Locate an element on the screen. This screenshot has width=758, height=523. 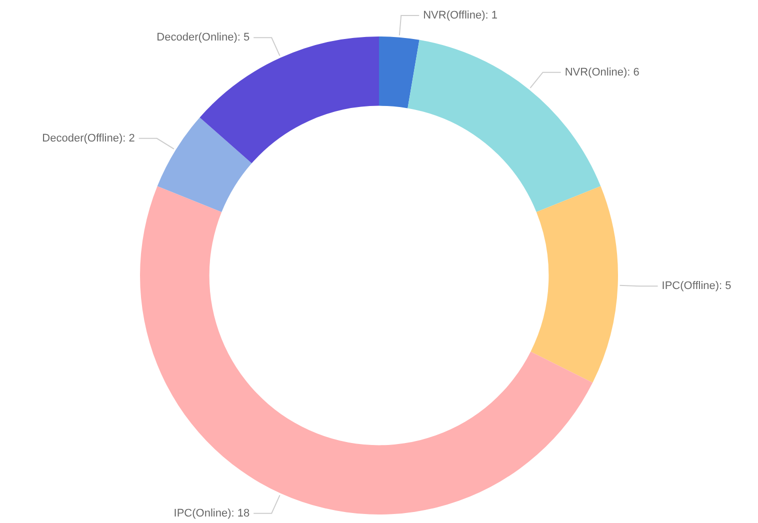
slice-label: Decoder(Online): 5 is located at coordinates (203, 38).